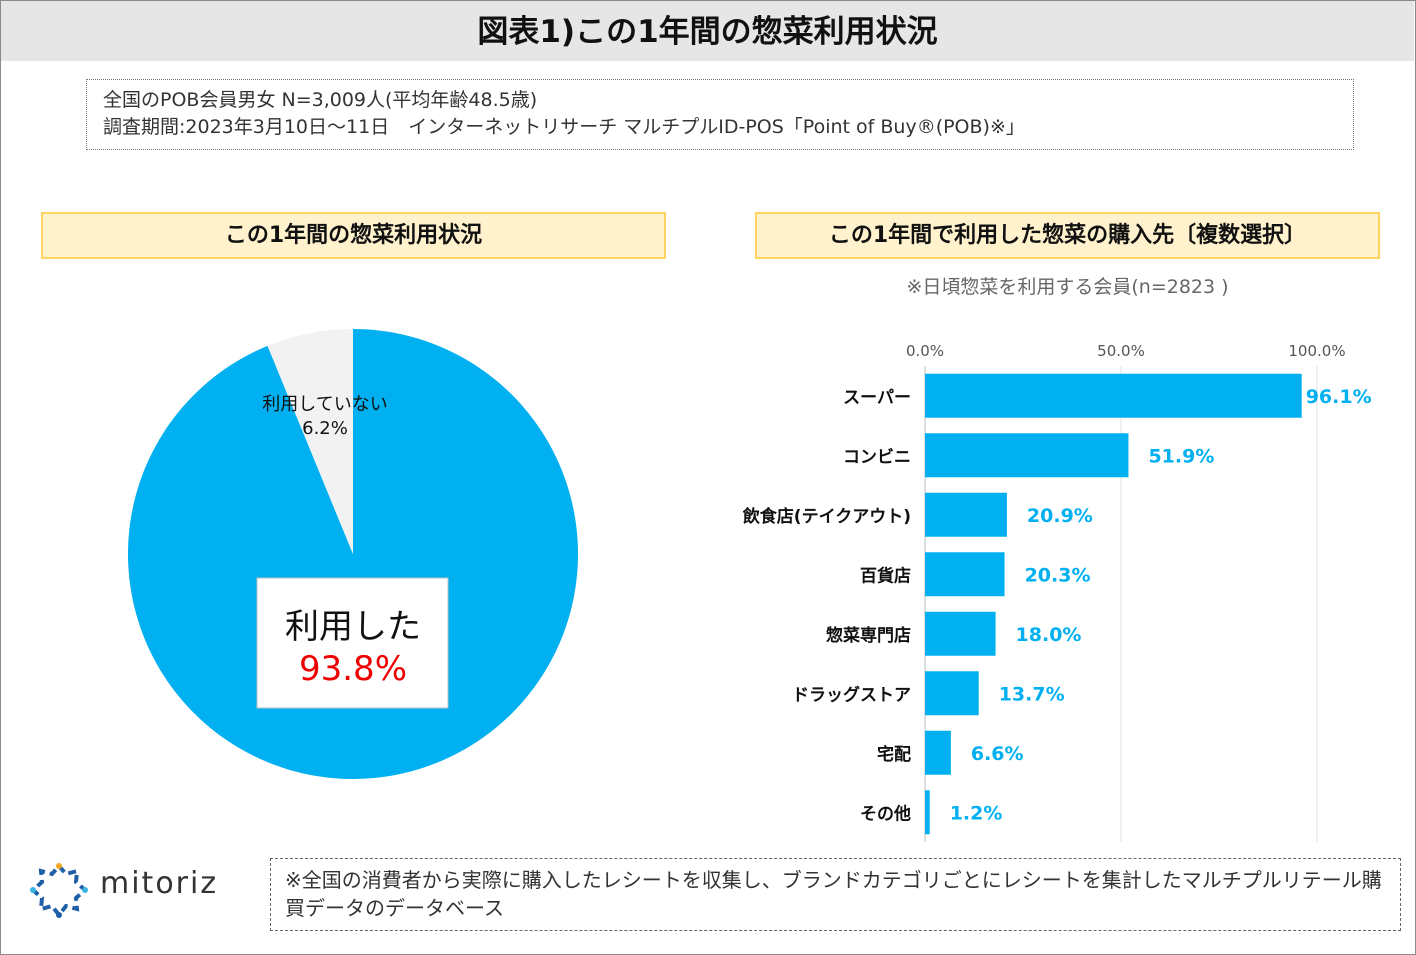 The height and width of the screenshot is (955, 1416). I want to click on value-label: 1.2%, so click(976, 813).